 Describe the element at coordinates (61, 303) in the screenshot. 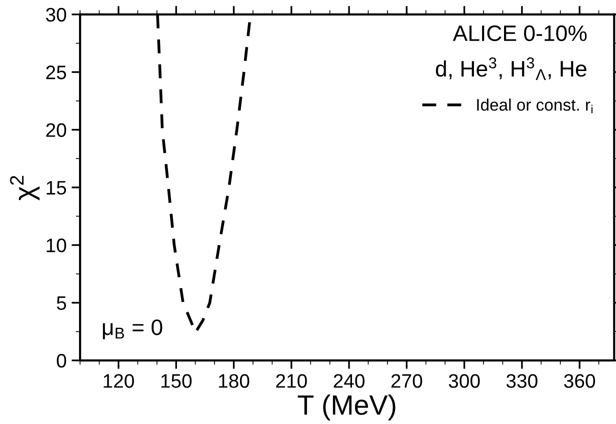

I see `y-tick-label: 5` at that location.